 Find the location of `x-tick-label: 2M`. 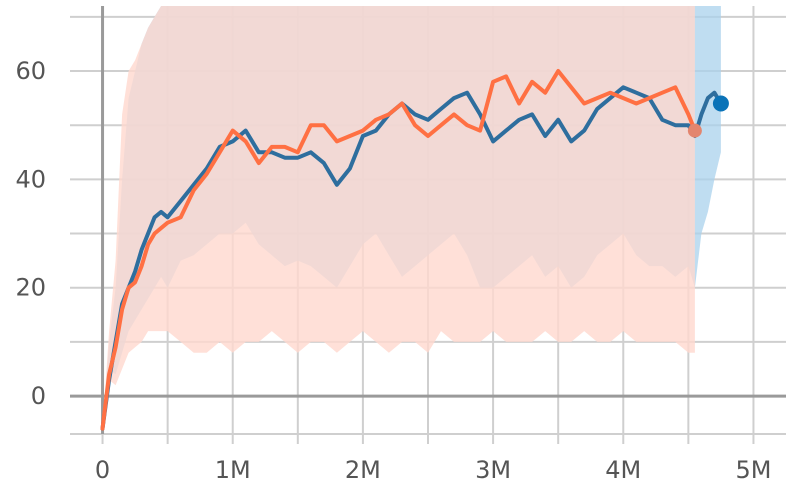

x-tick-label: 2M is located at coordinates (363, 470).